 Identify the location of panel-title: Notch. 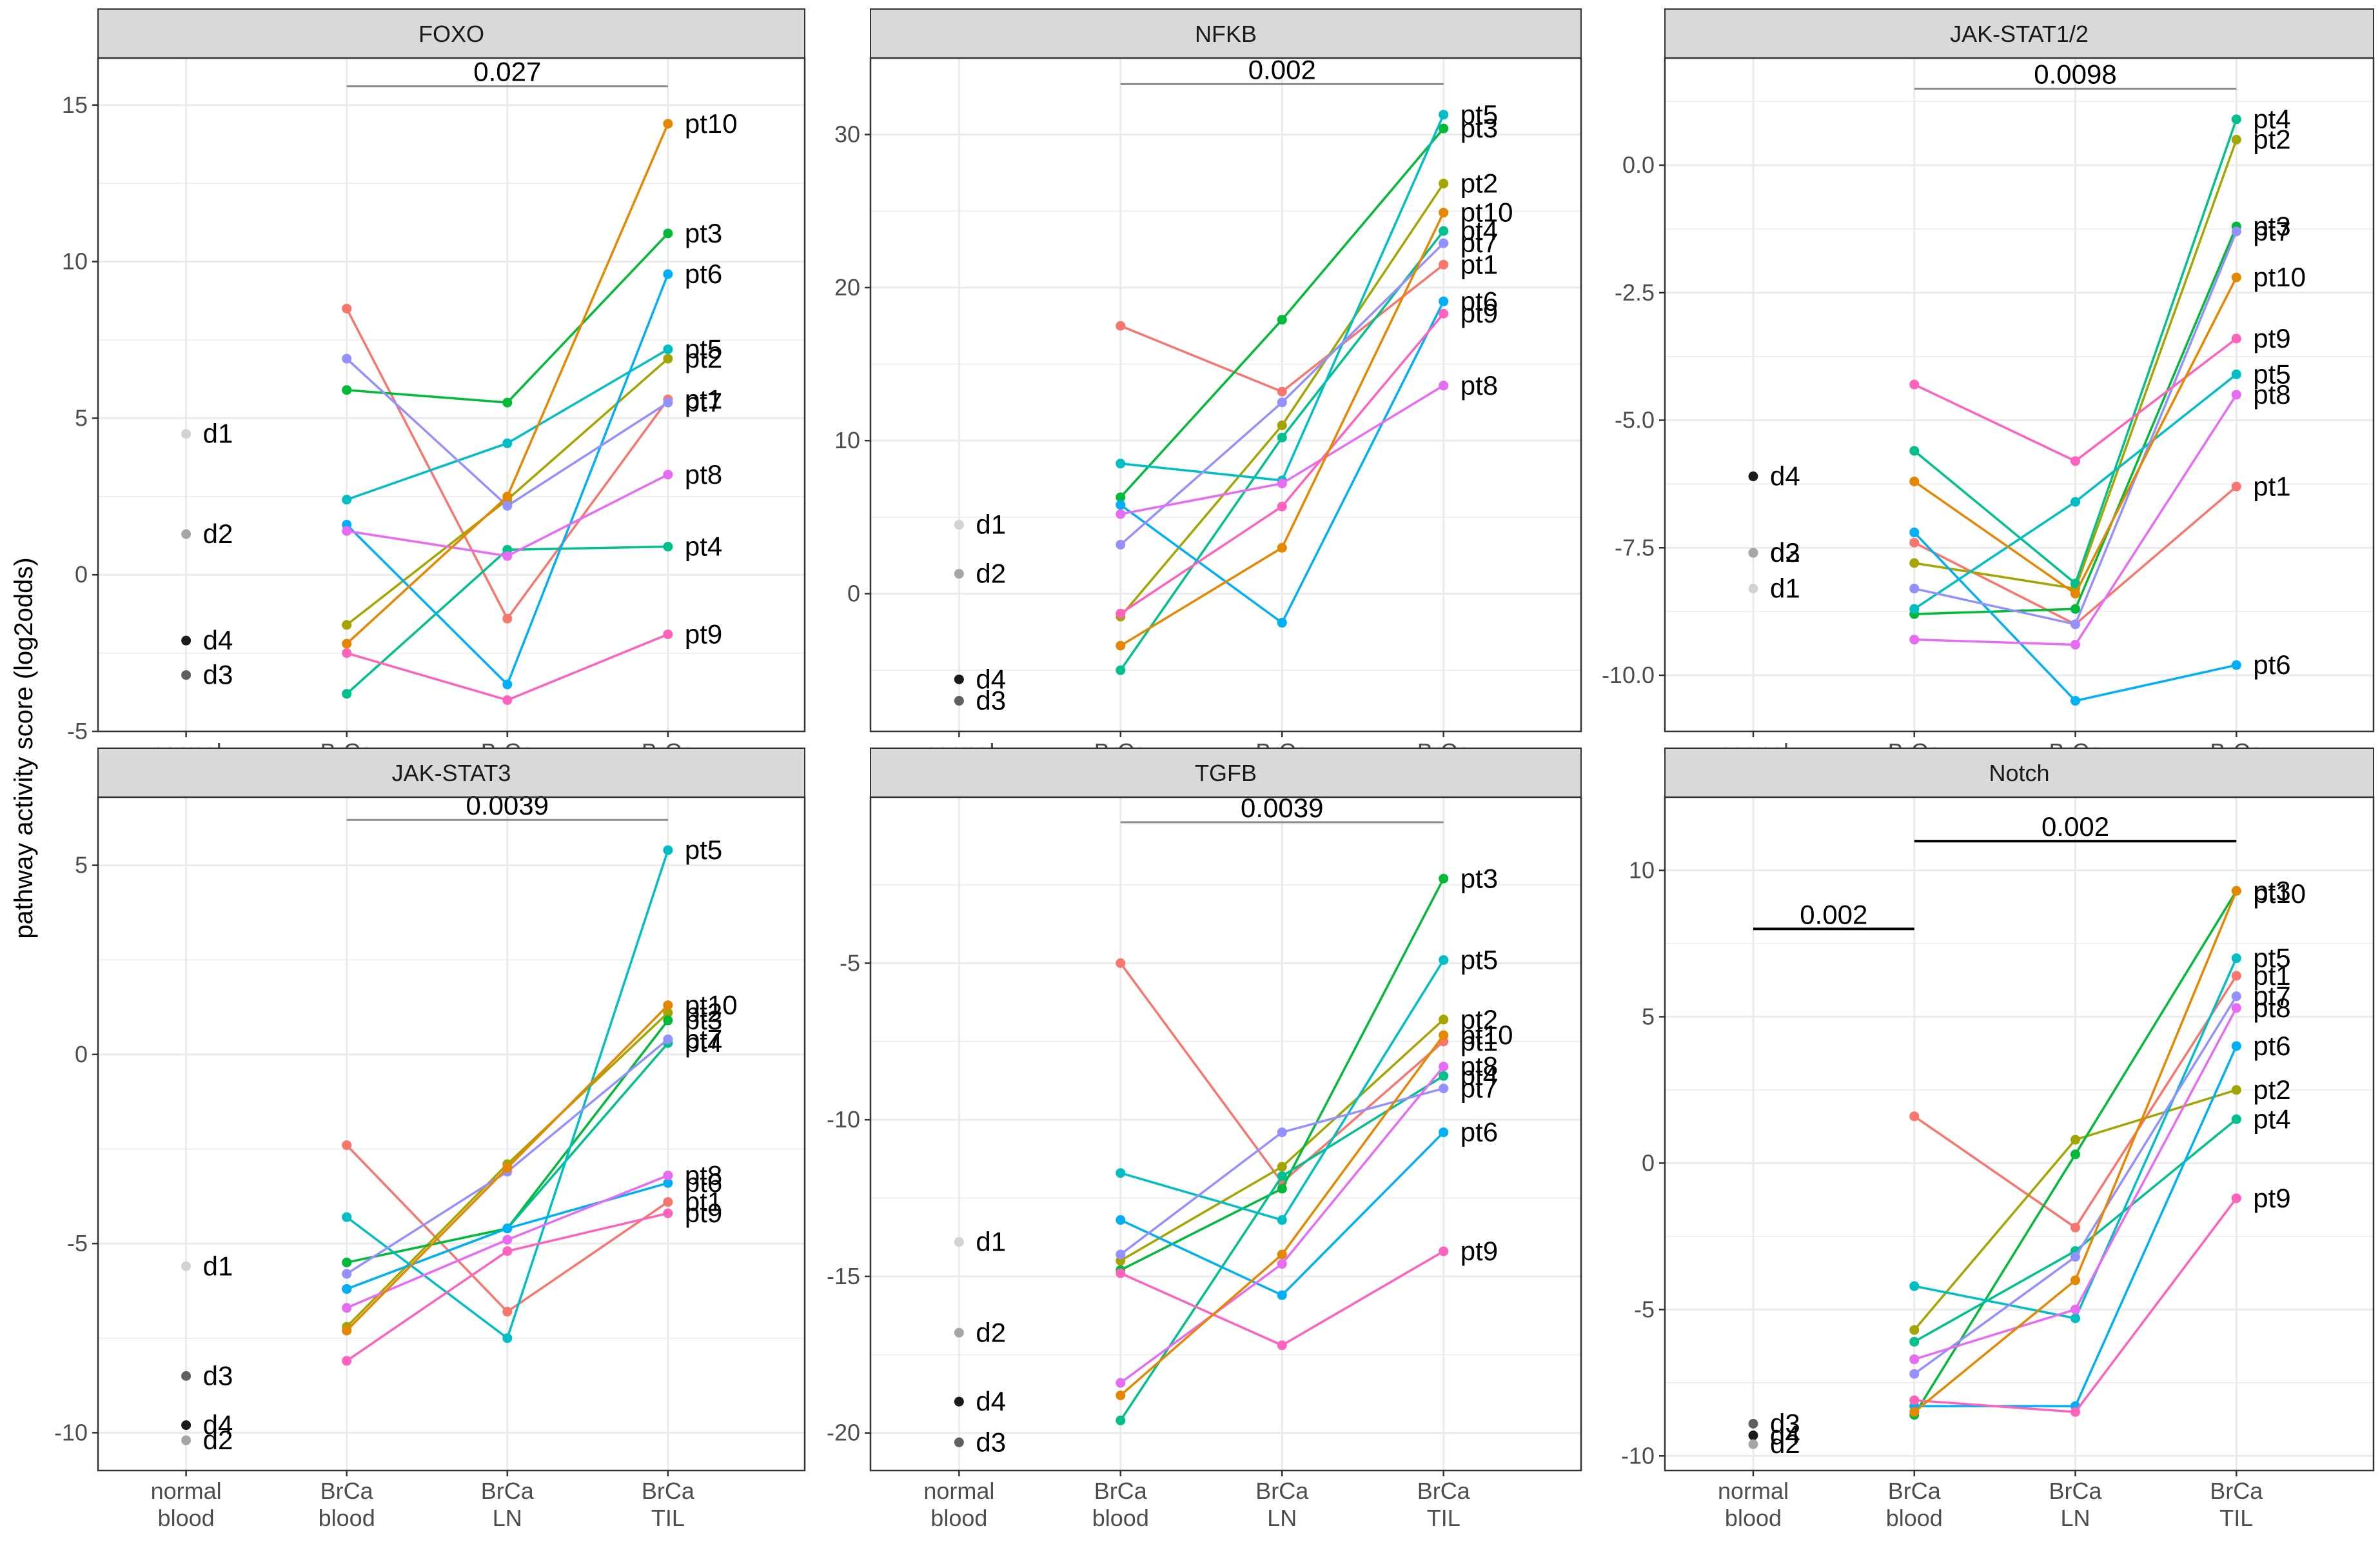
(2019, 773).